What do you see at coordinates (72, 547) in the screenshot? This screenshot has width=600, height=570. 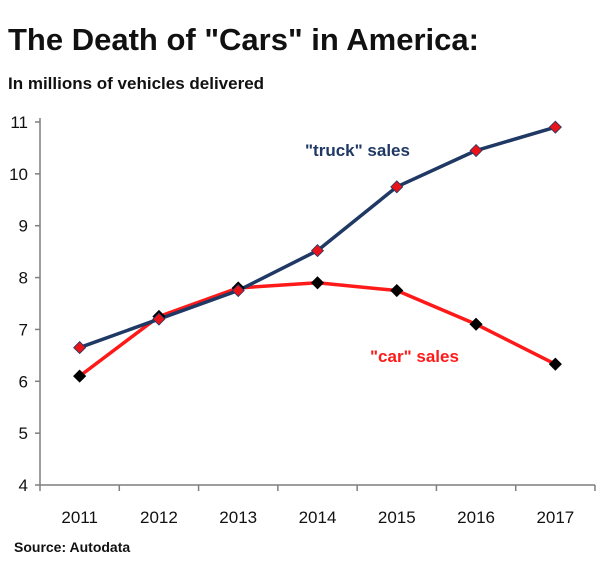 I see `chart-source: Source: Autodata` at bounding box center [72, 547].